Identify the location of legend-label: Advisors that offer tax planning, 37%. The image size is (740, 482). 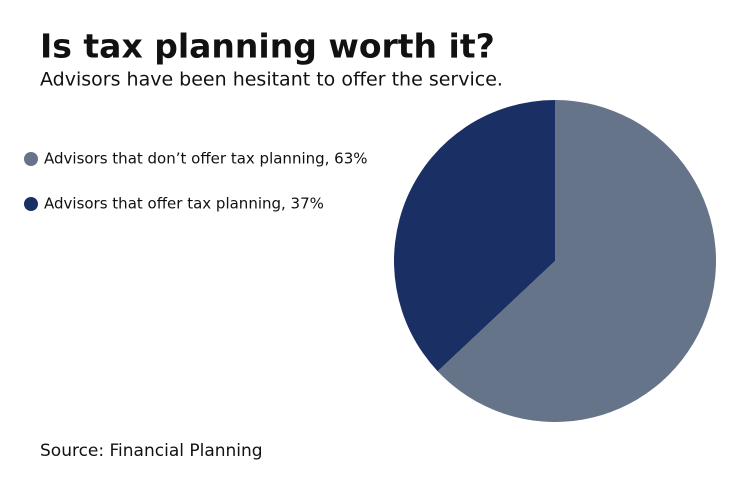
(184, 204).